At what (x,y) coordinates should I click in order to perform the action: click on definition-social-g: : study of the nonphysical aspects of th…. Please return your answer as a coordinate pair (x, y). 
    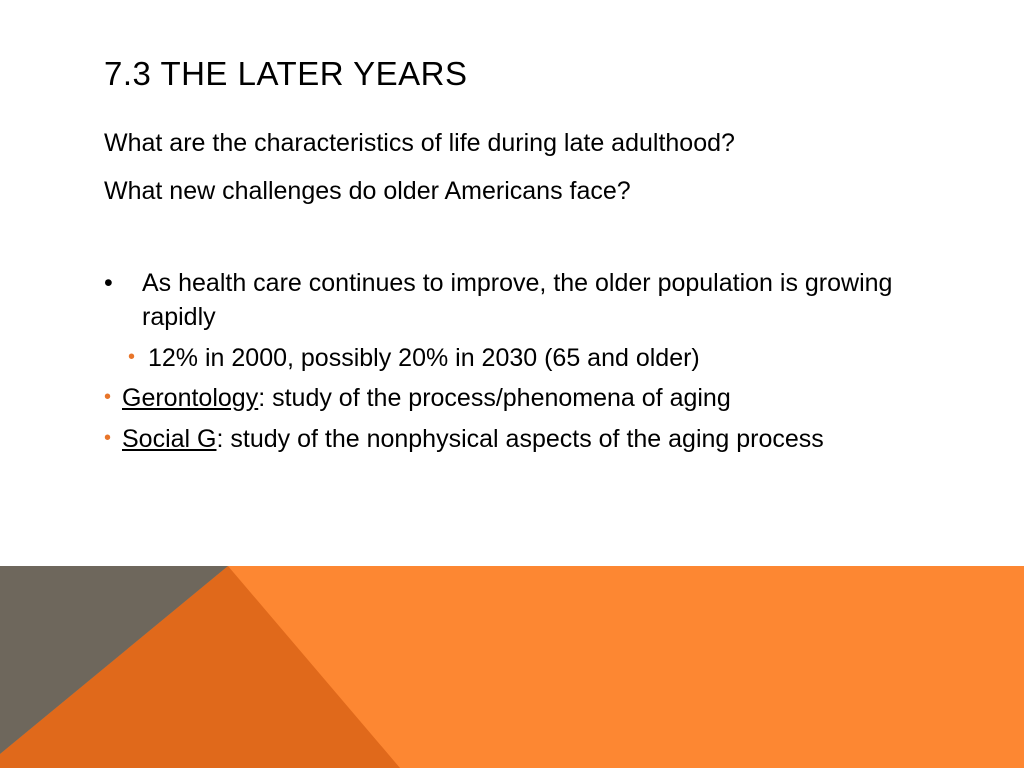
    Looking at the image, I should click on (520, 439).